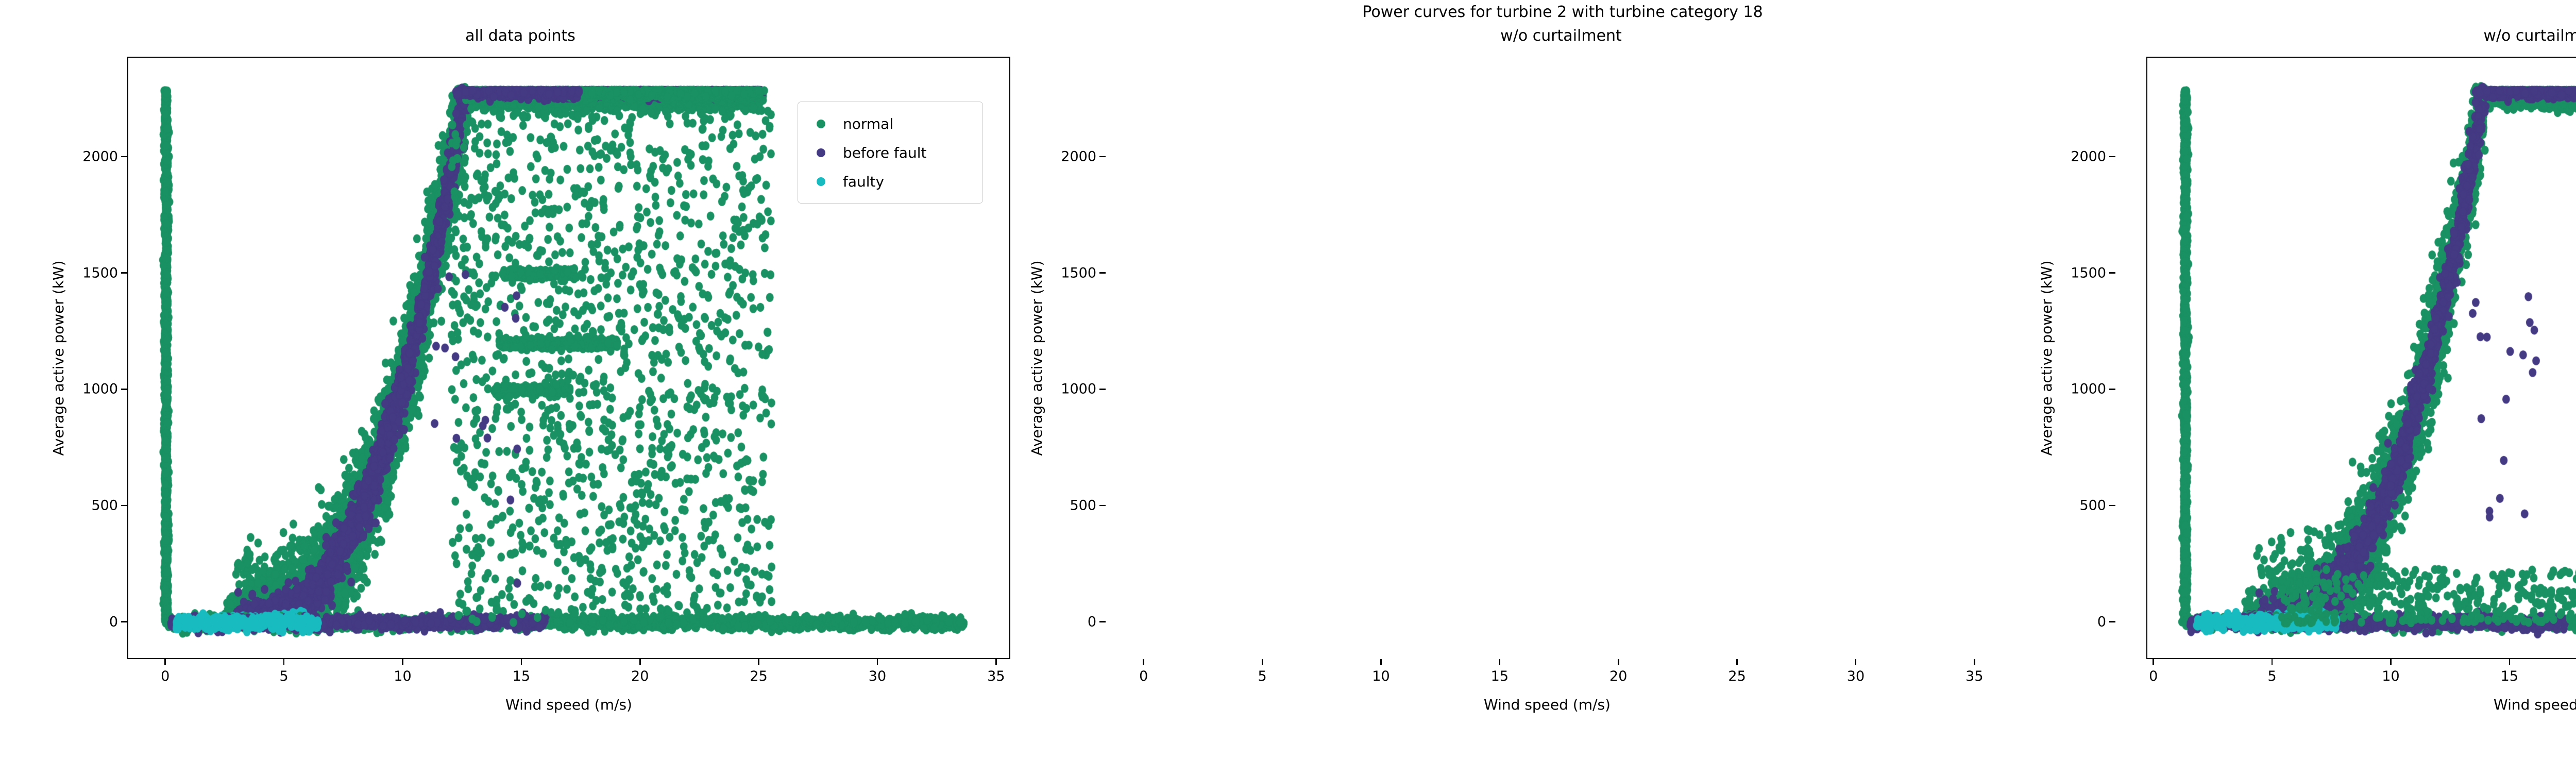 Image resolution: width=2576 pixels, height=758 pixels. Describe the element at coordinates (864, 181) in the screenshot. I see `legend-label-faulty: faulty` at that location.